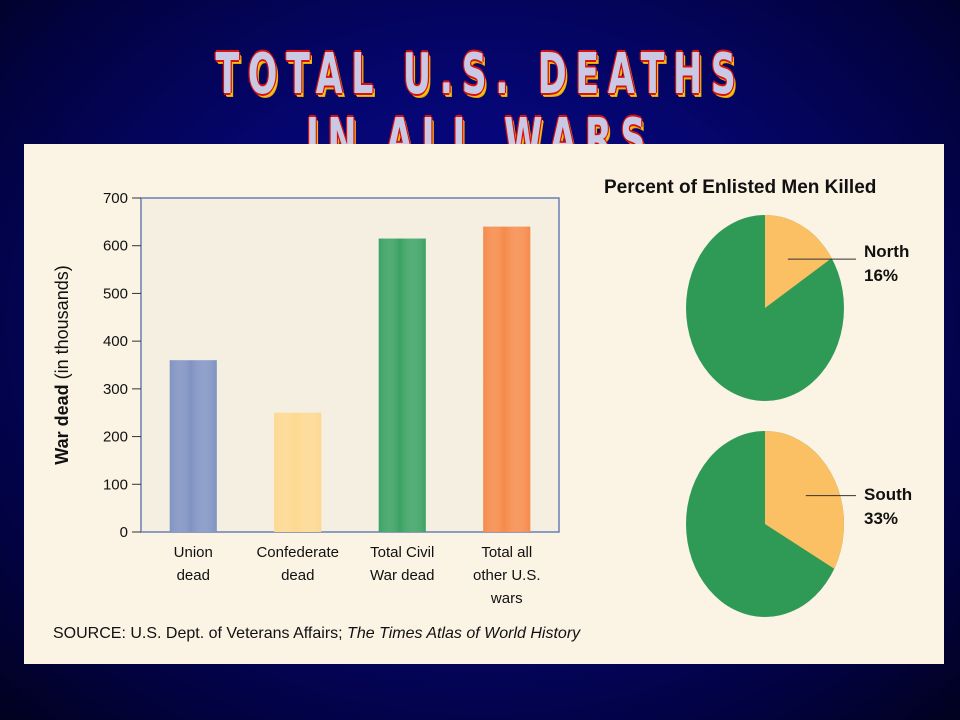 This screenshot has height=720, width=960. Describe the element at coordinates (740, 187) in the screenshot. I see `pie-chart-title: Percent of Enlisted Men Killed` at that location.